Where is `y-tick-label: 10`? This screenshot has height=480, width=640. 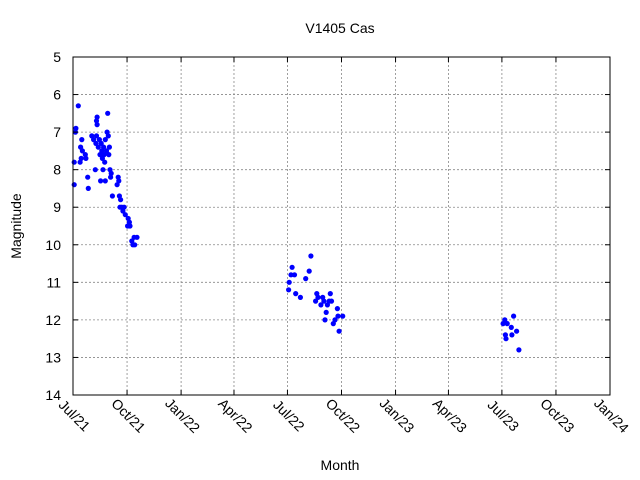 y-tick-label: 10 is located at coordinates (53, 245).